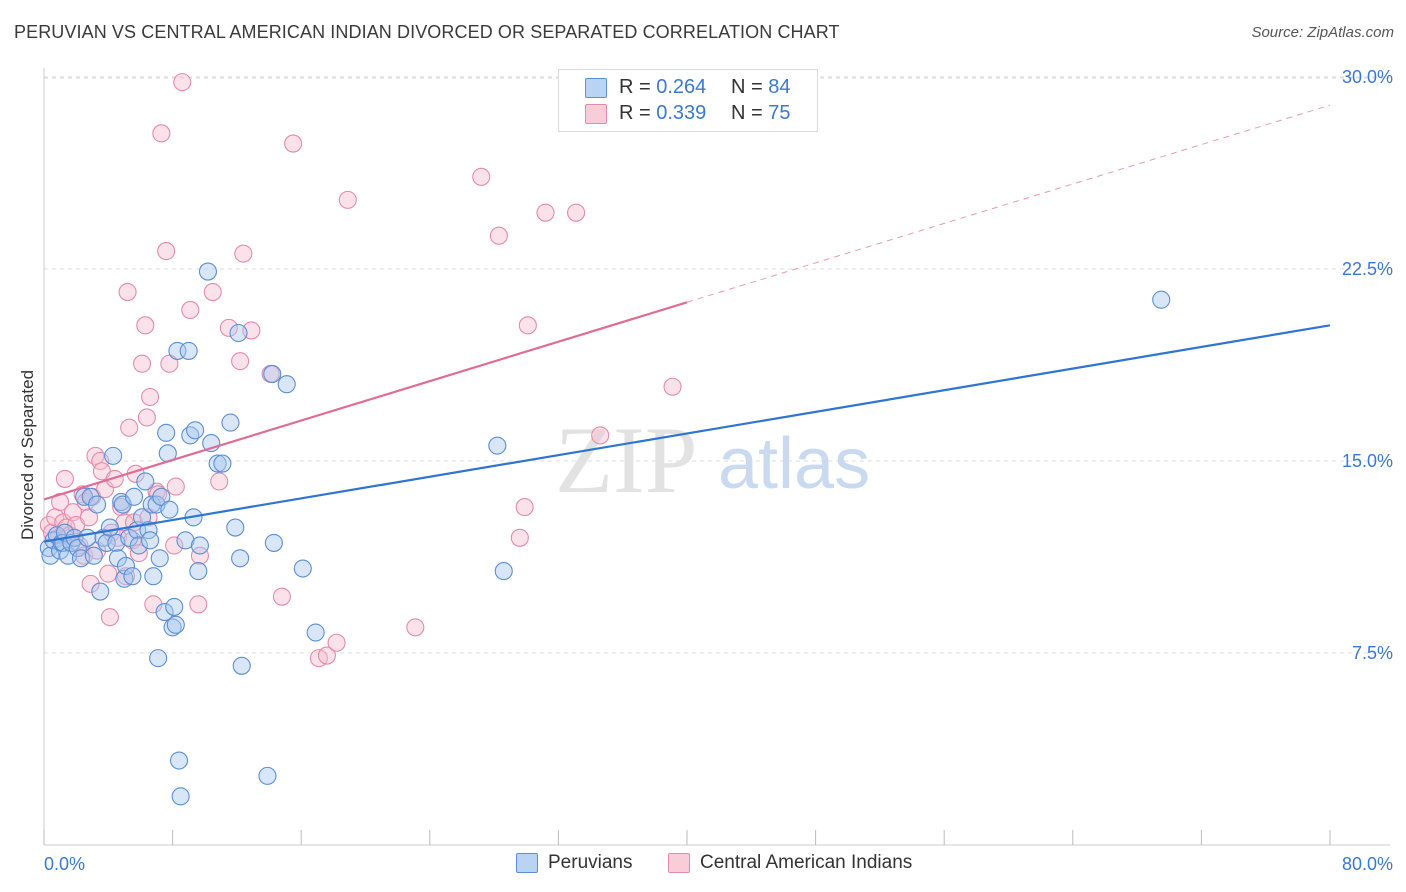 The width and height of the screenshot is (1406, 892). Describe the element at coordinates (596, 88) in the screenshot. I see `legend-swatch-blue` at that location.